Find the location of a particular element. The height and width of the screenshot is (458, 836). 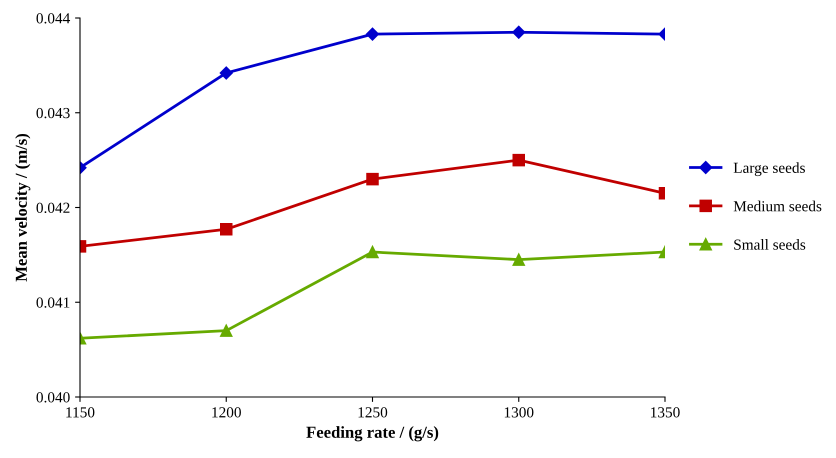

y-axis-title: Mean velocity / (m/s) is located at coordinates (22, 208).